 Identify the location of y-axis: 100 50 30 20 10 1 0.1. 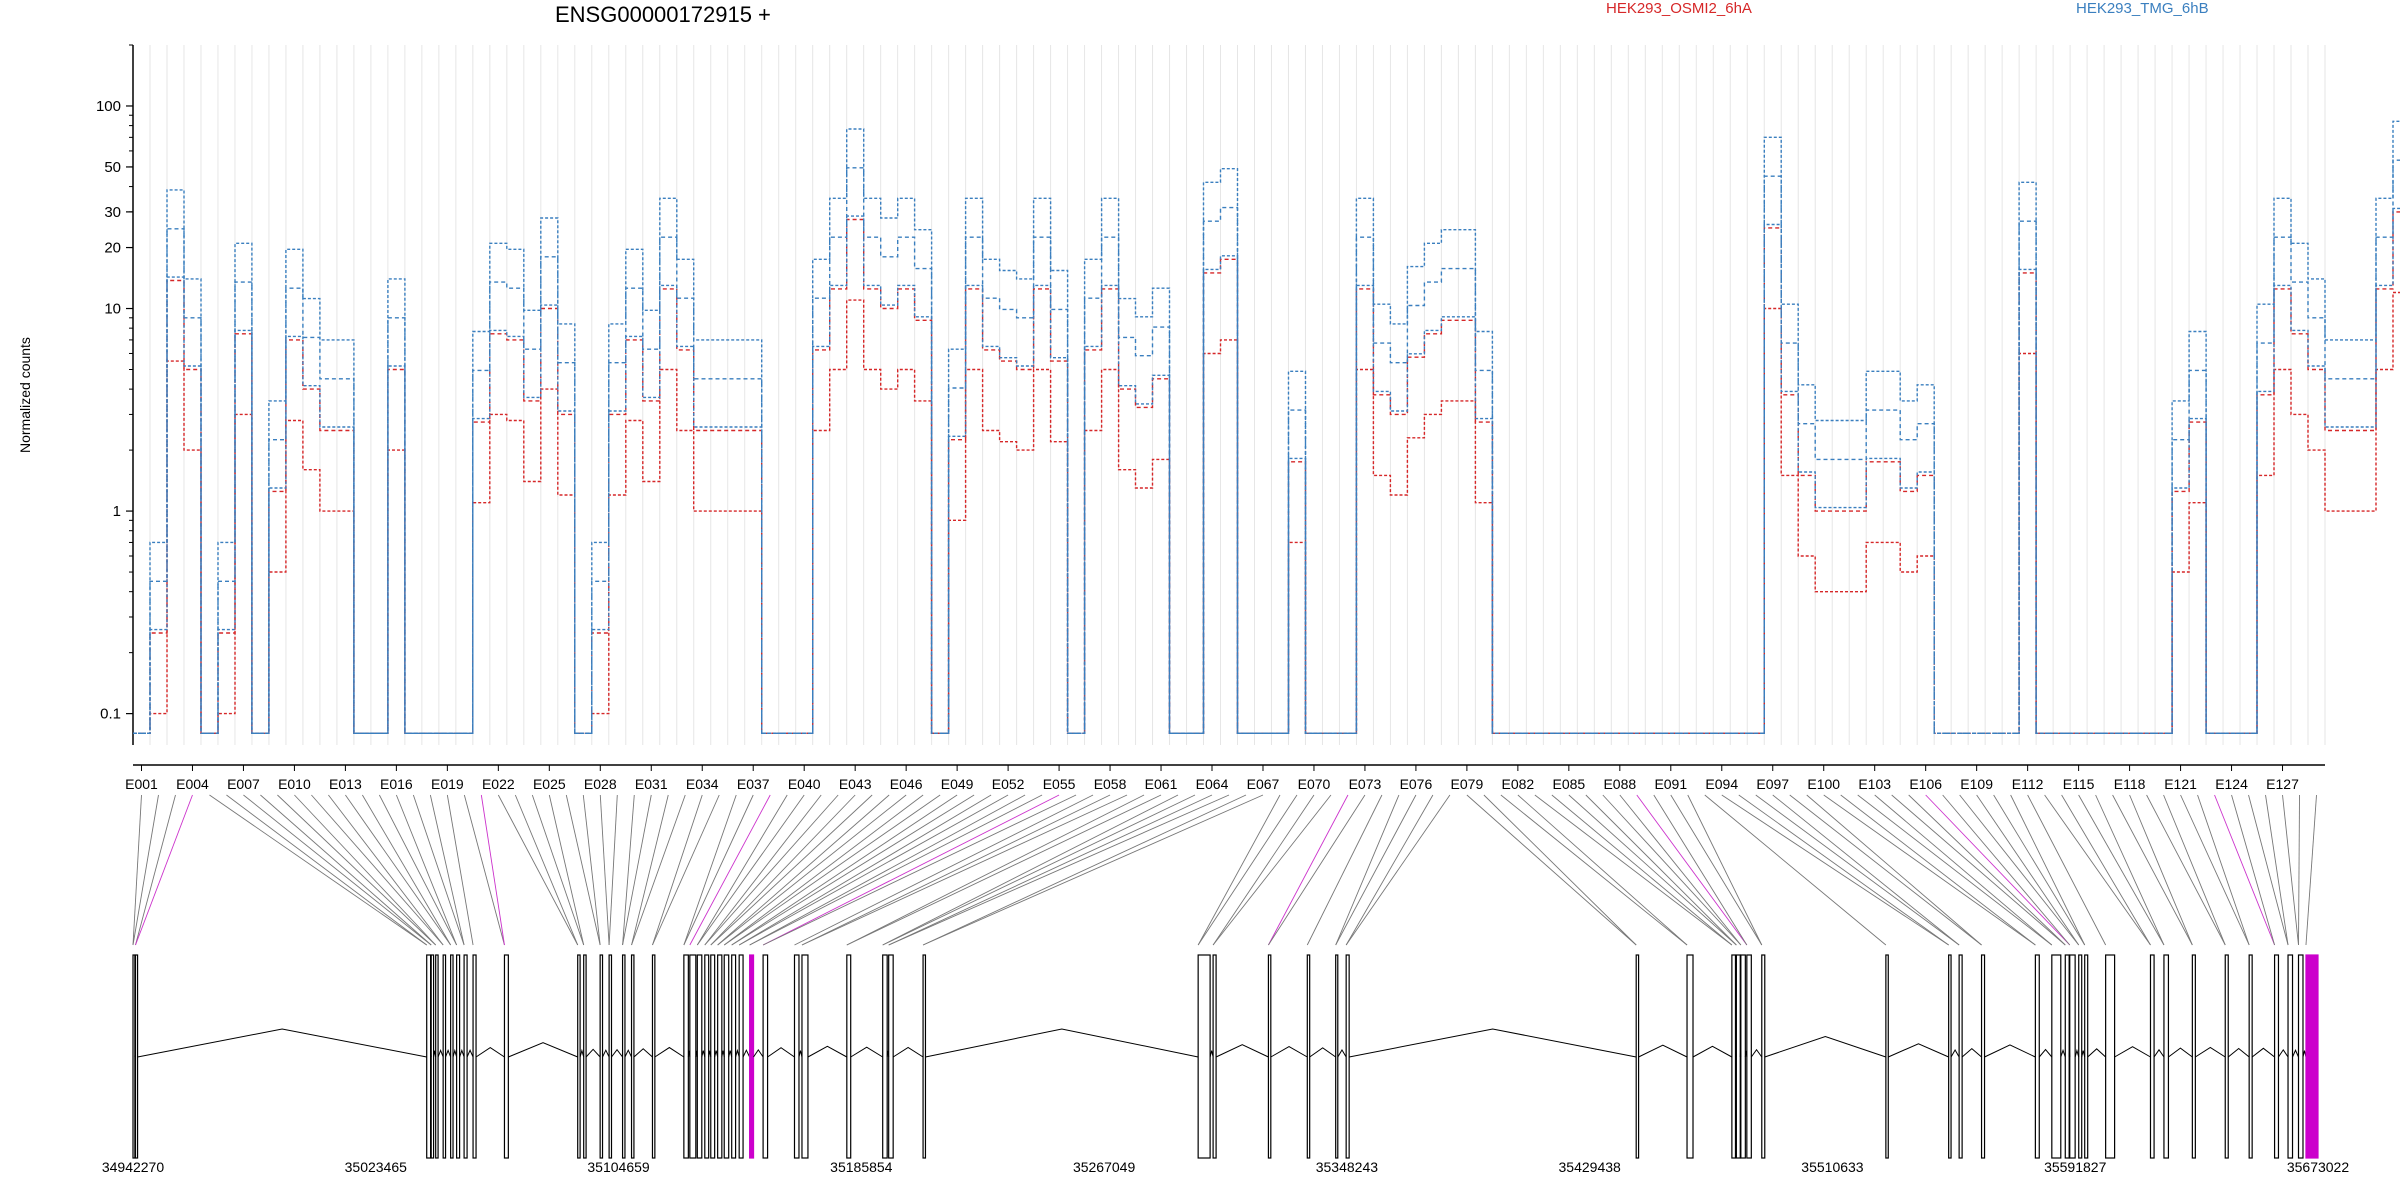
(115, 394).